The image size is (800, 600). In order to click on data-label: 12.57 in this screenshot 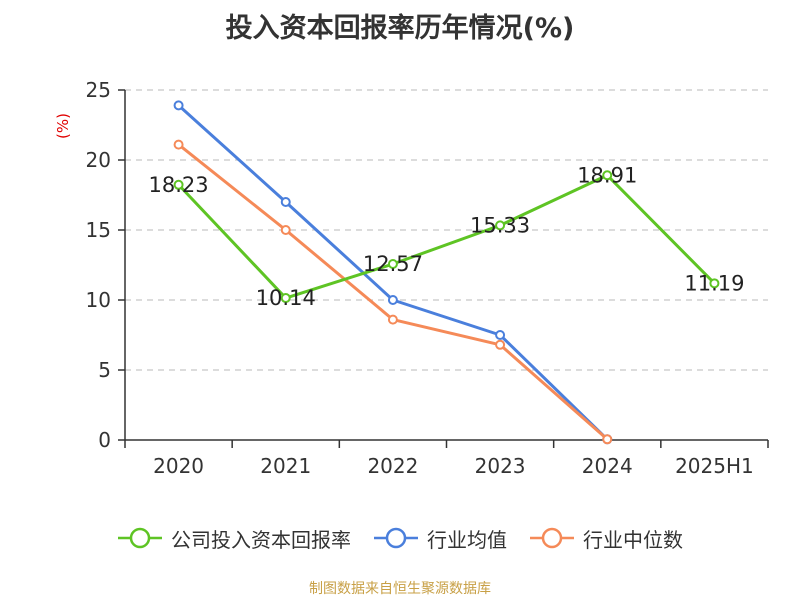, I will do `click(393, 264)`.